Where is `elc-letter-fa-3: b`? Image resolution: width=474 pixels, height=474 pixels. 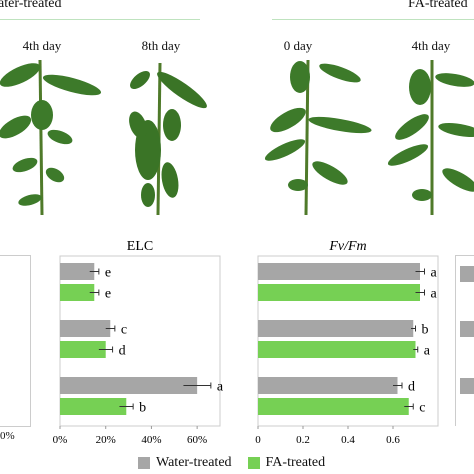 elc-letter-fa-3: b is located at coordinates (142, 408).